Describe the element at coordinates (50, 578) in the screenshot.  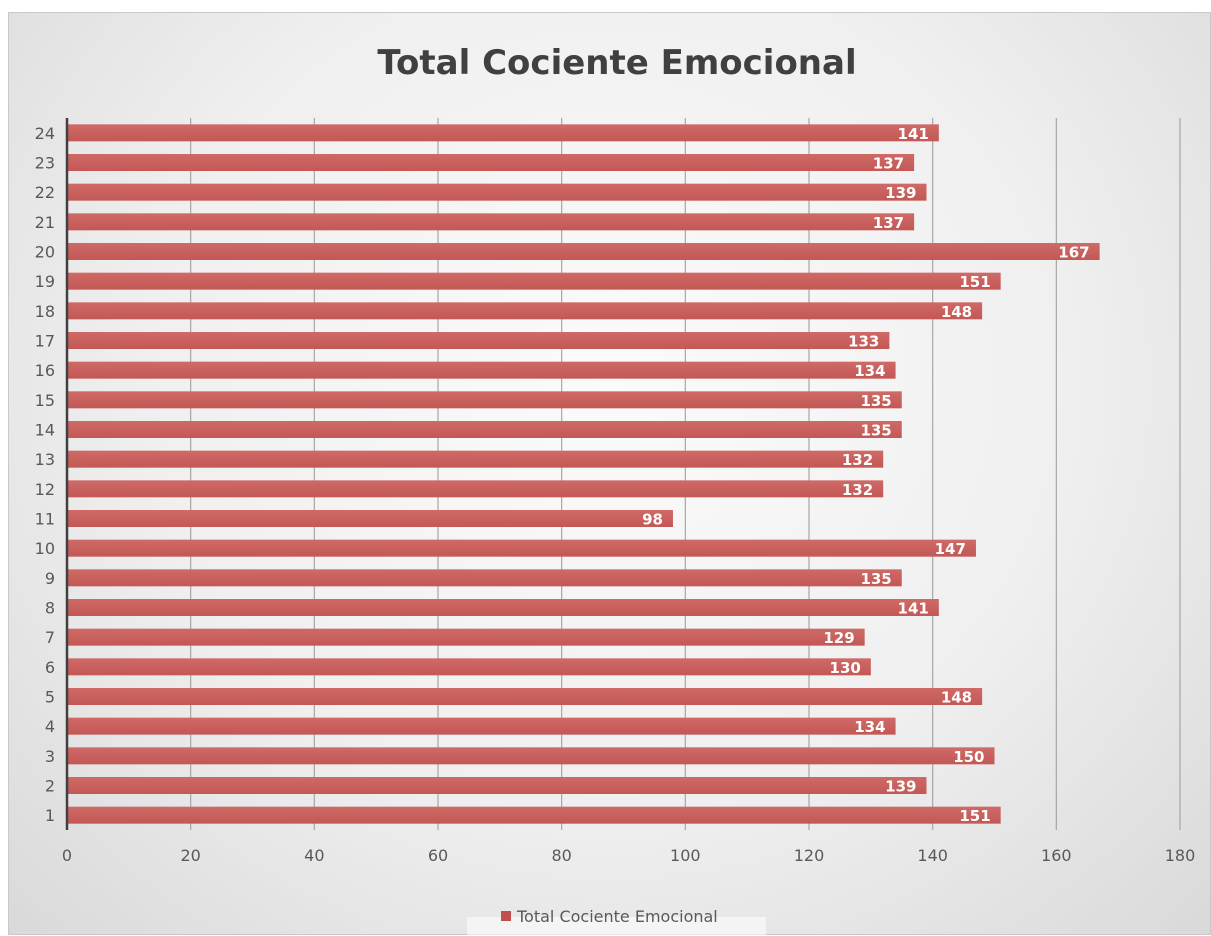
I see `y-tick-label: 9` at that location.